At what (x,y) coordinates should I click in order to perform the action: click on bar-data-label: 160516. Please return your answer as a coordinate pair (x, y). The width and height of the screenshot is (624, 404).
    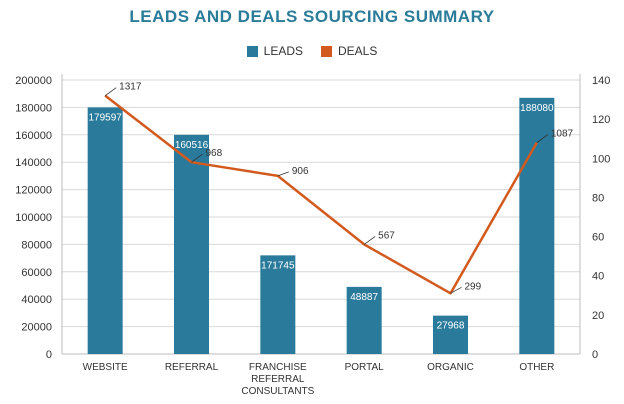
    Looking at the image, I should click on (192, 145).